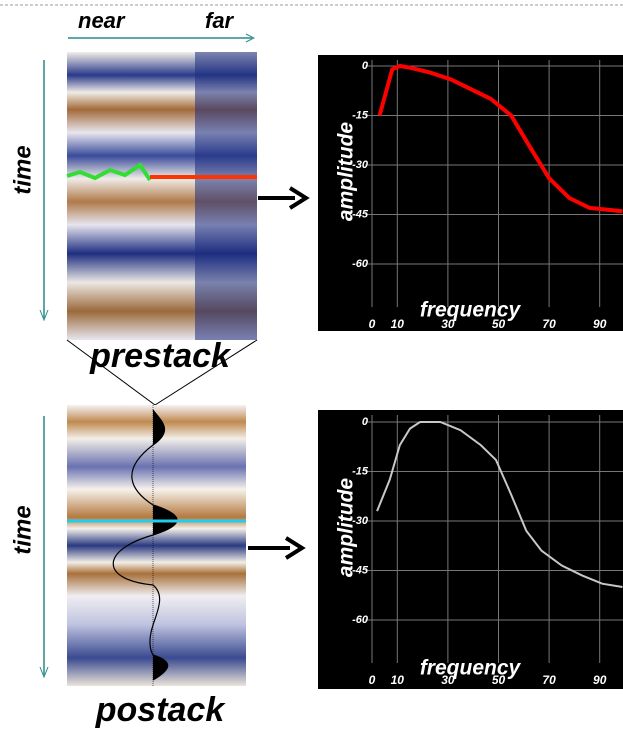 The width and height of the screenshot is (623, 734). I want to click on prestack-label: prestack, so click(160, 356).